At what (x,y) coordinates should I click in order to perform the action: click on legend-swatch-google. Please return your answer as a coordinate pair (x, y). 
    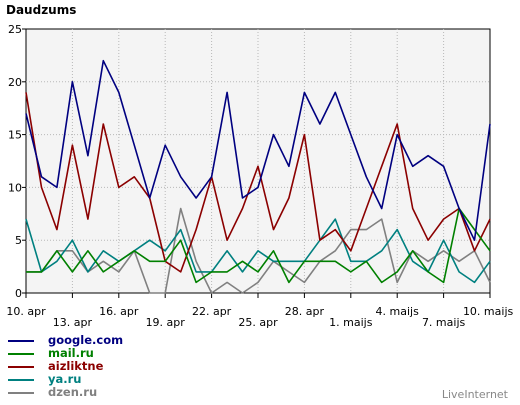
    Looking at the image, I should click on (21, 340).